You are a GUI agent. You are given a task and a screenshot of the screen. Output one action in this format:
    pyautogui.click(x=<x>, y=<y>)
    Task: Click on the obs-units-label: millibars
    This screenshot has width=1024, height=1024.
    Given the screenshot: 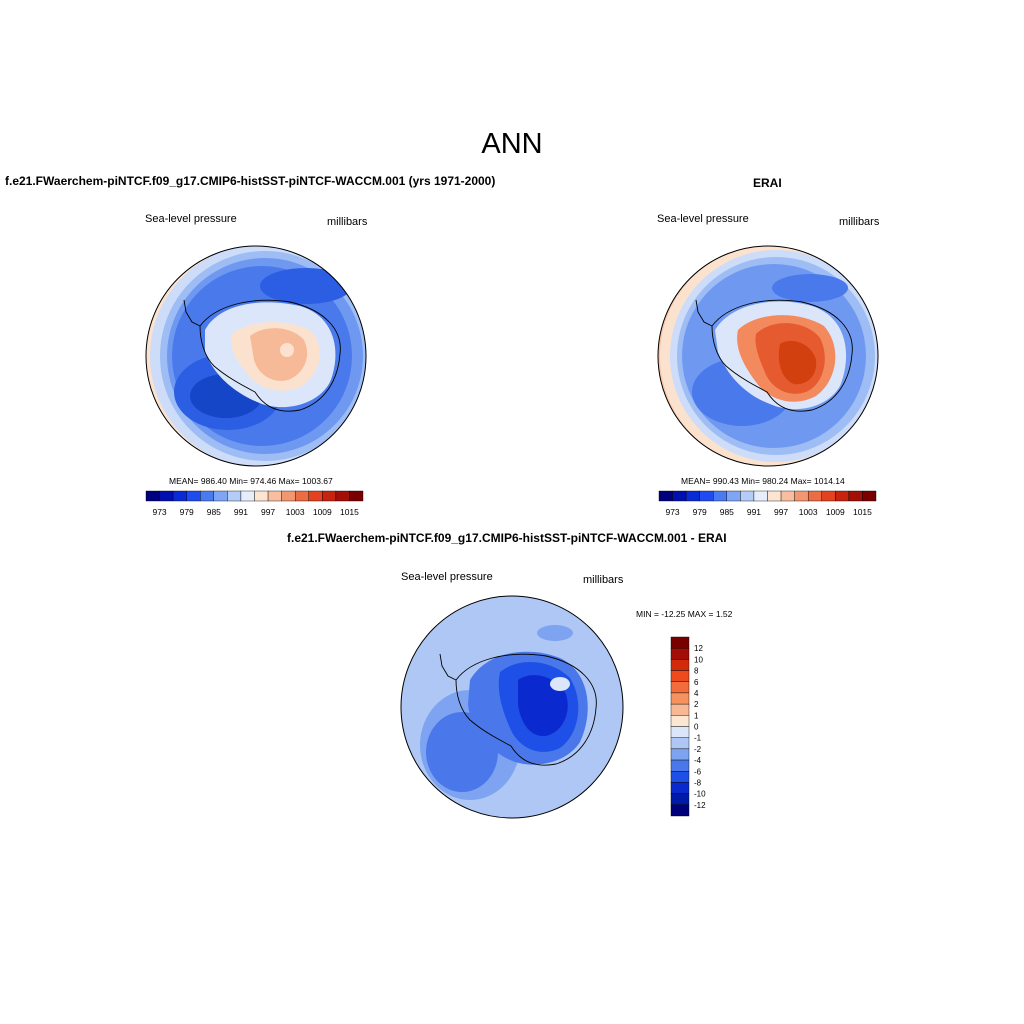 What is the action you would take?
    pyautogui.click(x=859, y=222)
    